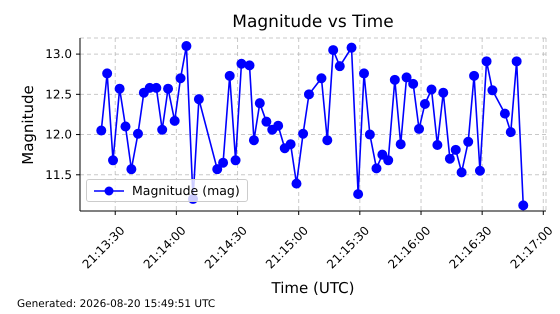 This screenshot has height=314, width=560. What do you see at coordinates (313, 288) in the screenshot?
I see `x-axis-title: Time (UTC)` at bounding box center [313, 288].